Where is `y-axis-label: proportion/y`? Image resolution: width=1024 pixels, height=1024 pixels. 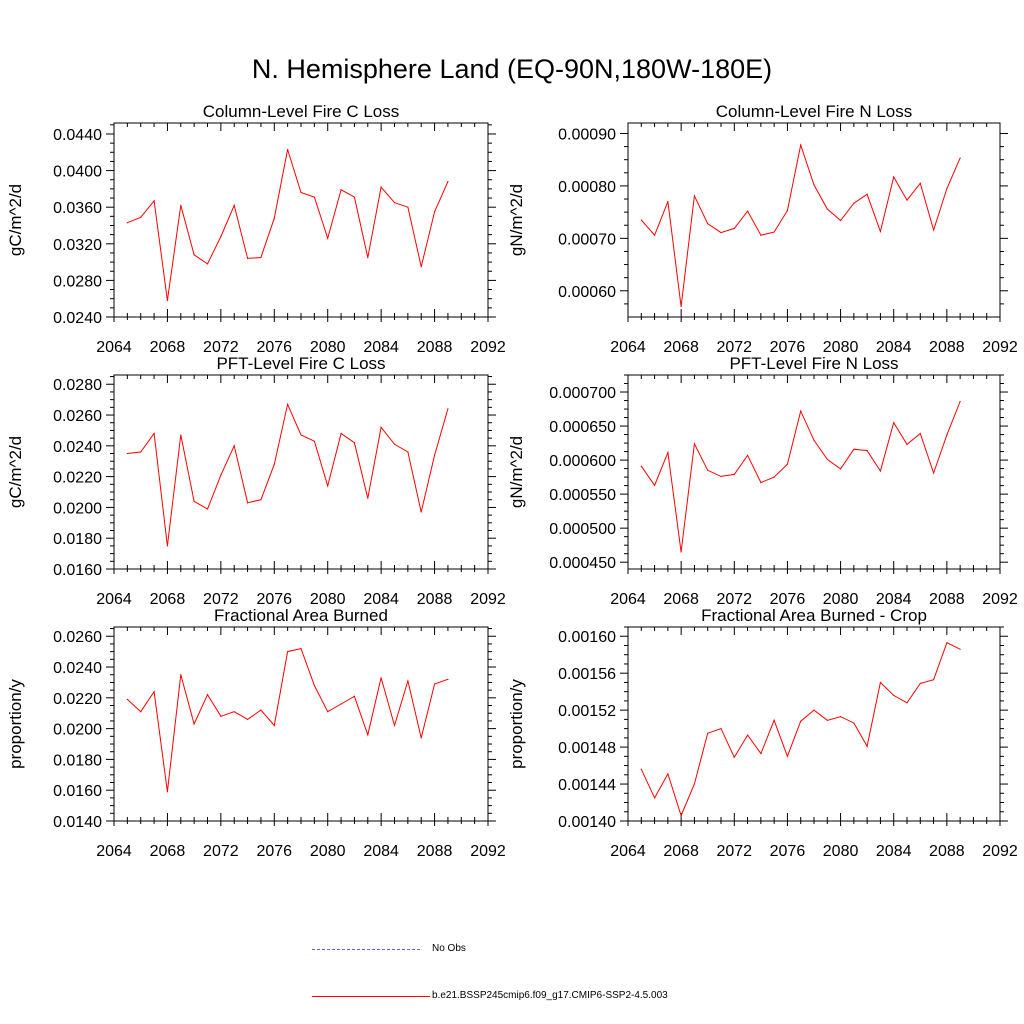 y-axis-label: proportion/y is located at coordinates (516, 724).